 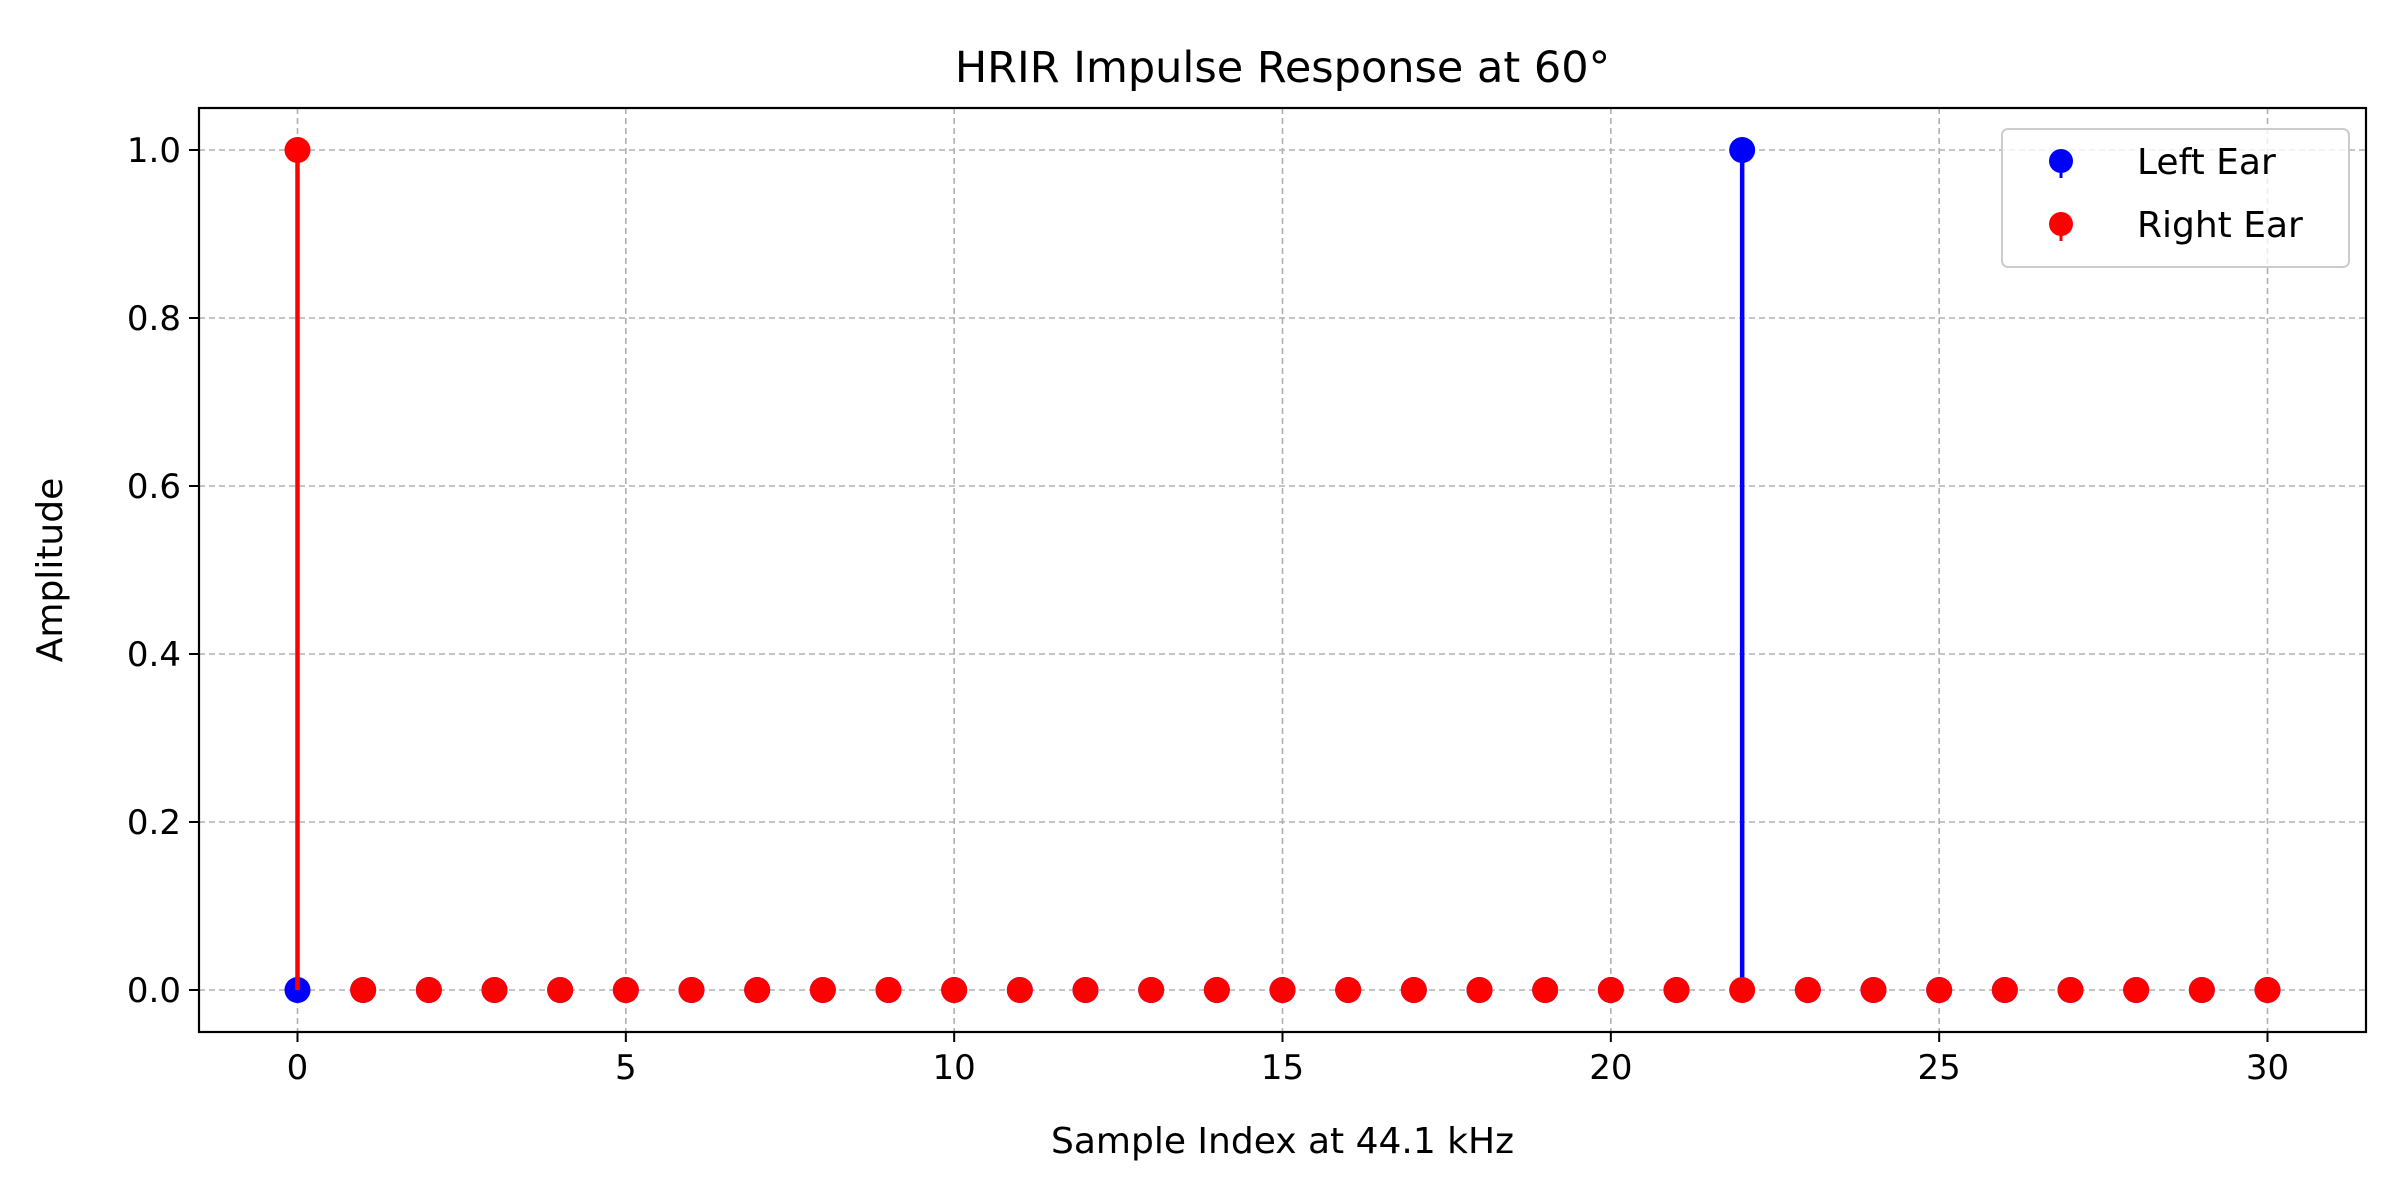 I want to click on x-tick-label: 20, so click(x=1610, y=1068).